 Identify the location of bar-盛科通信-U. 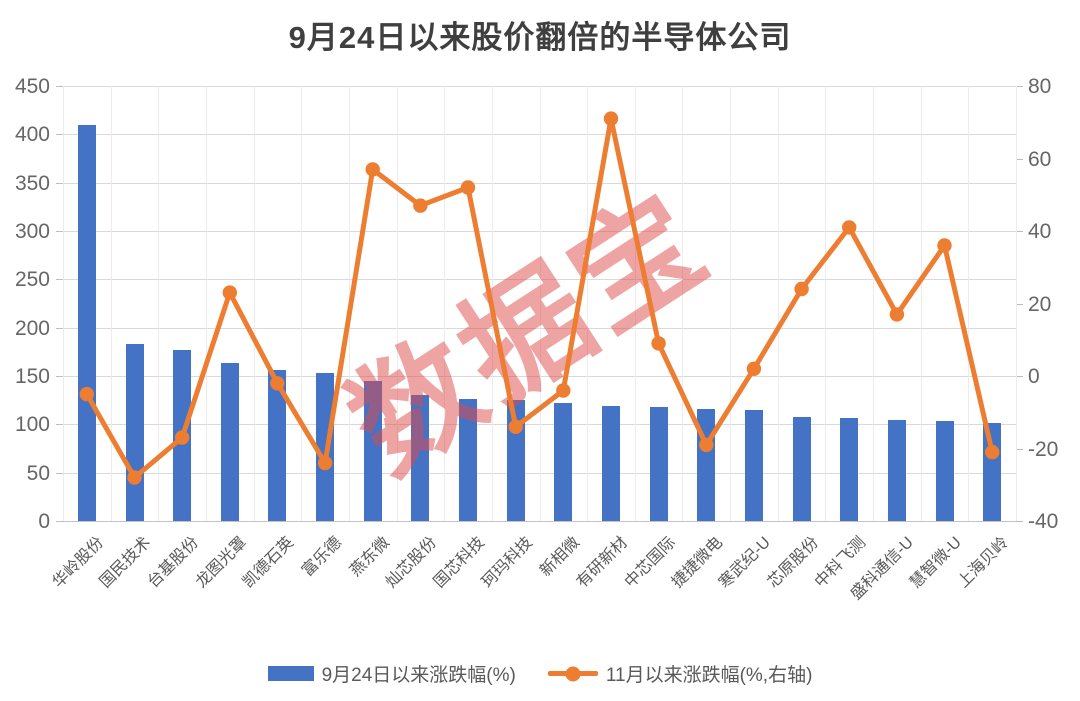
(896, 470).